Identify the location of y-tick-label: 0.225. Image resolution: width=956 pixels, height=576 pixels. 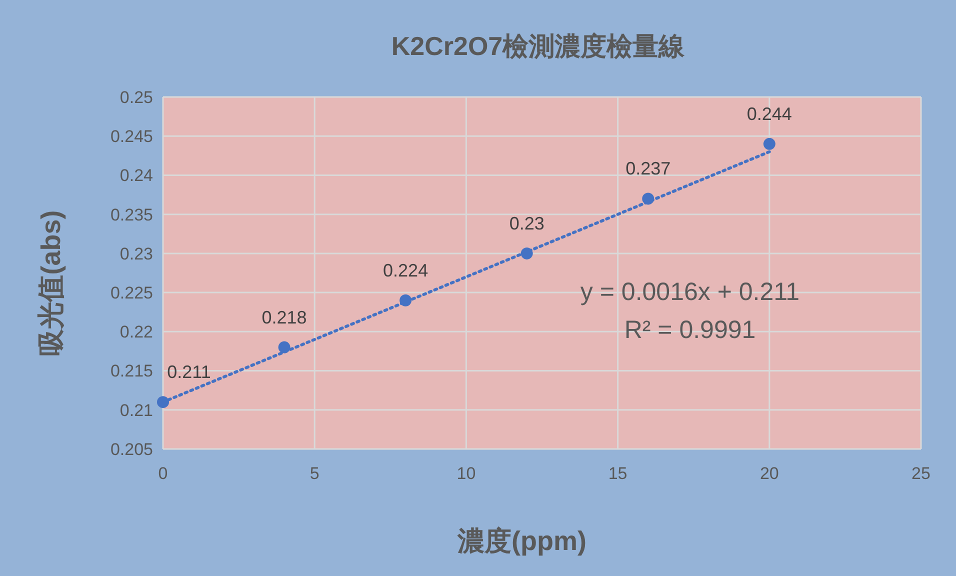
(131, 293).